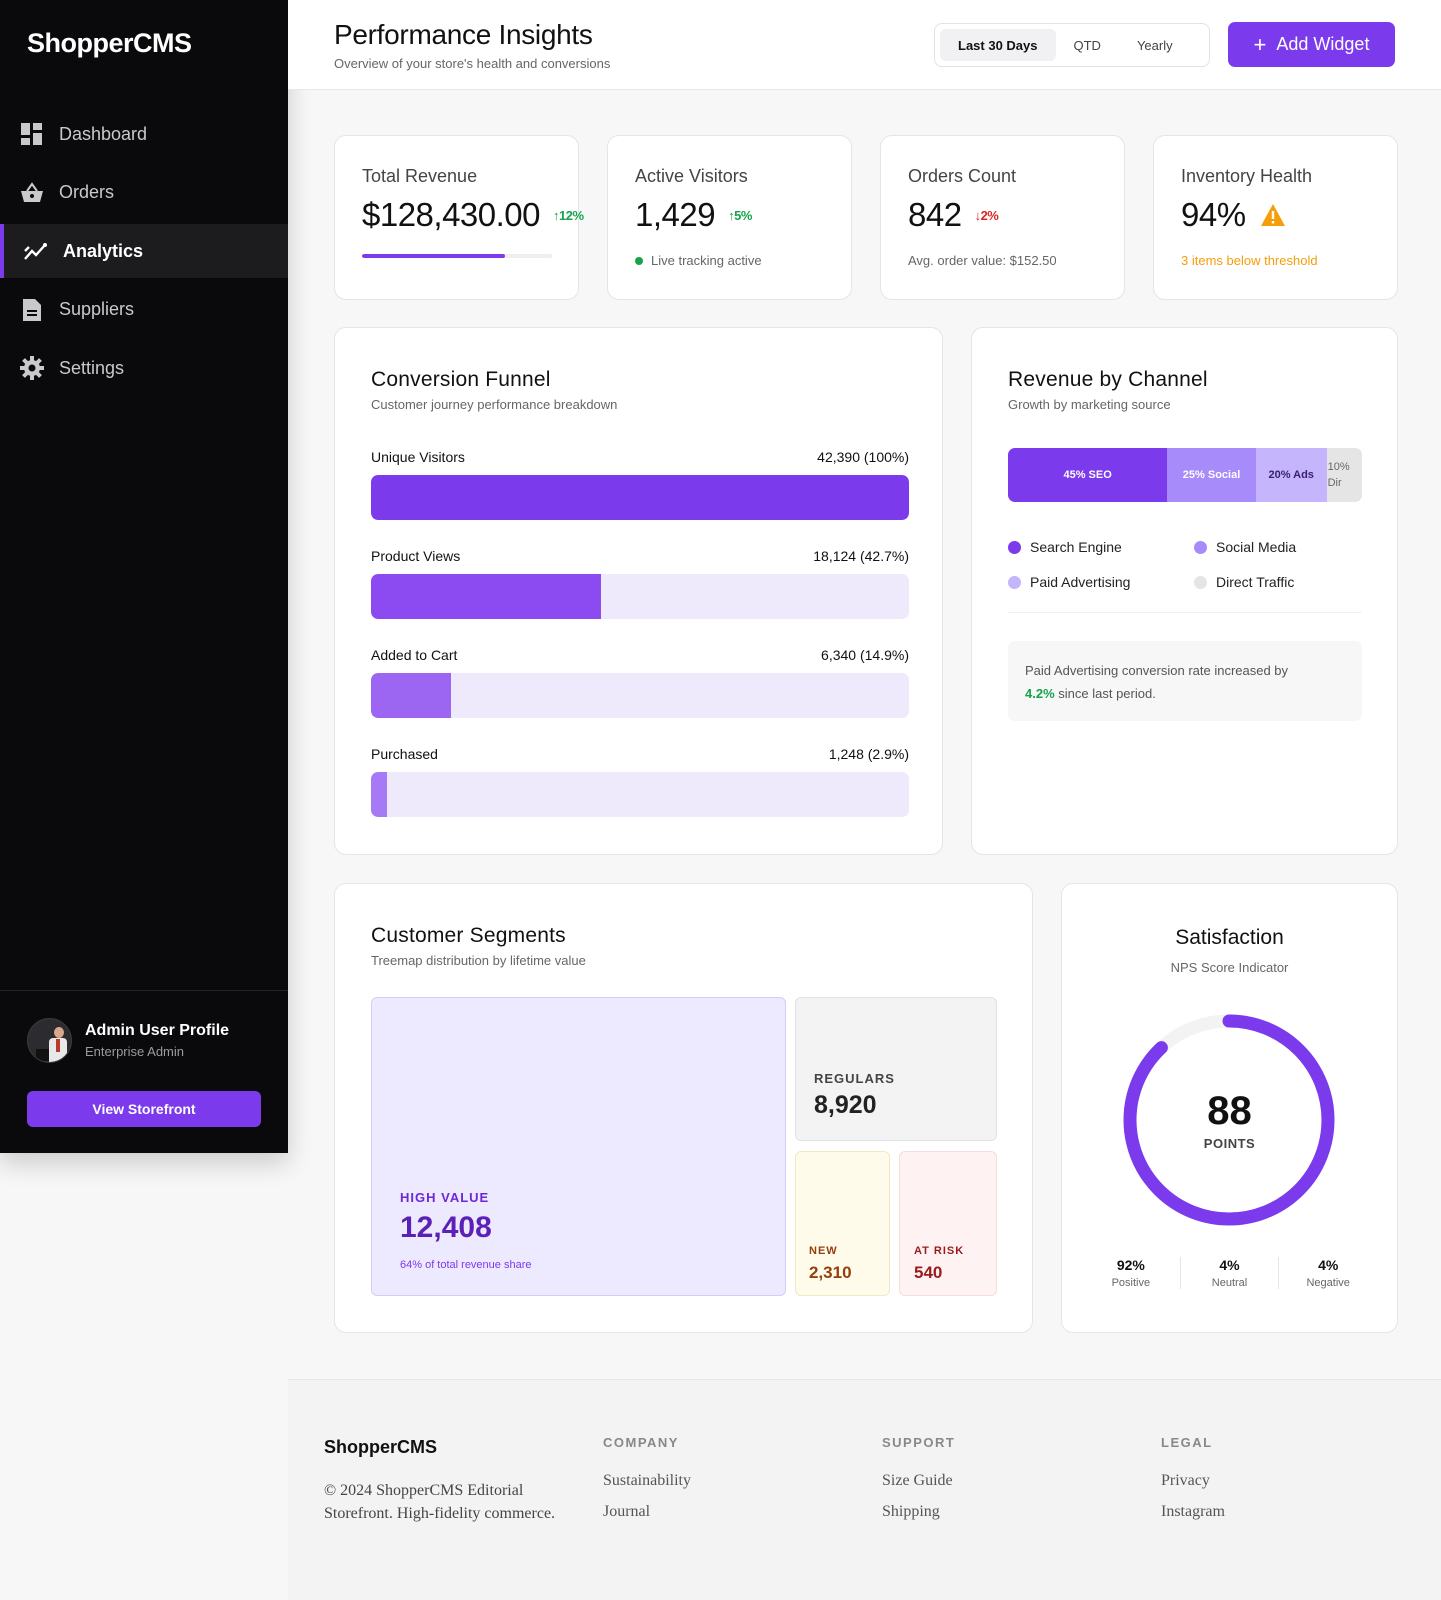 The height and width of the screenshot is (1600, 1441). What do you see at coordinates (1311, 44) in the screenshot?
I see `add-widget-button: + Add Widget` at bounding box center [1311, 44].